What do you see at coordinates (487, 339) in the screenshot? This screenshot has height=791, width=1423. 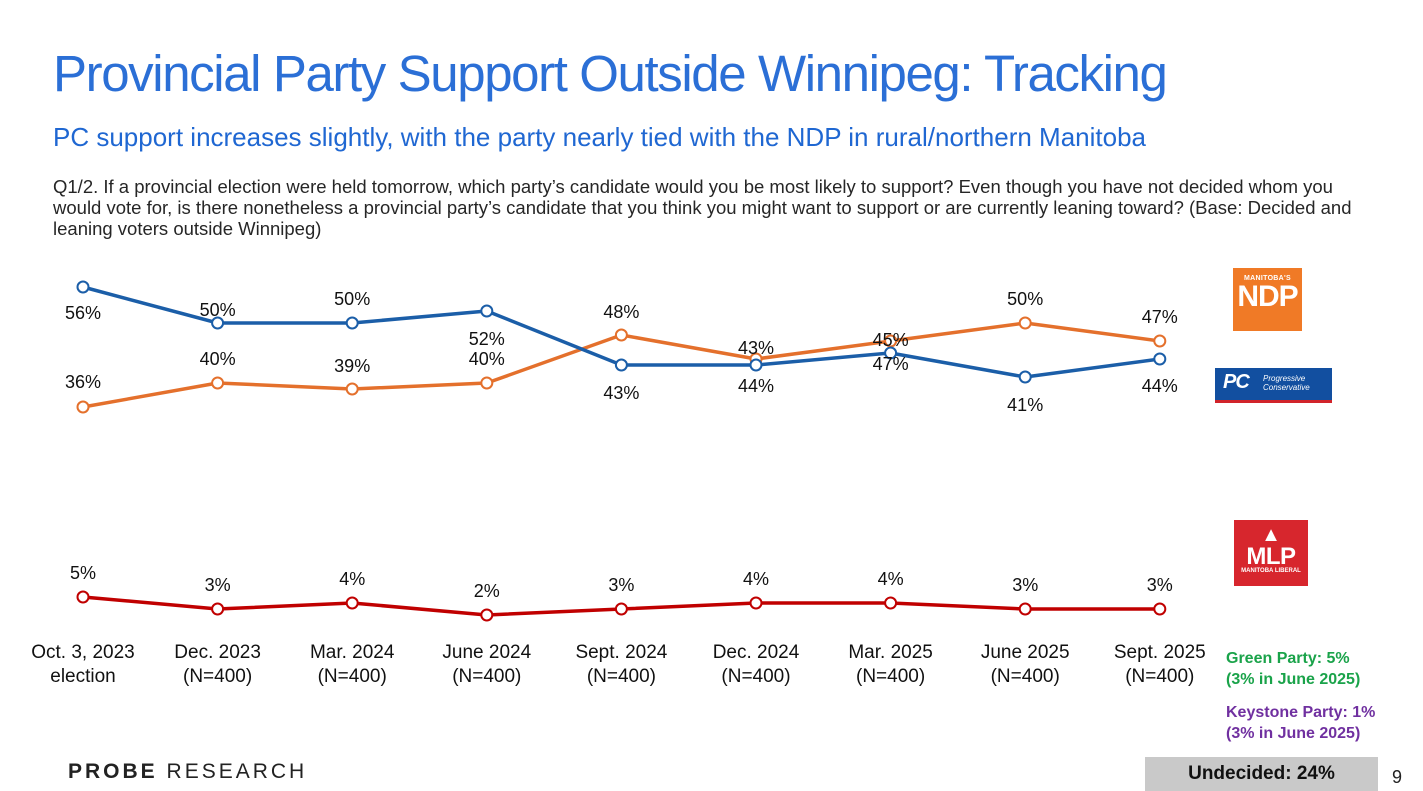 I see `pc-data-label: 52%` at bounding box center [487, 339].